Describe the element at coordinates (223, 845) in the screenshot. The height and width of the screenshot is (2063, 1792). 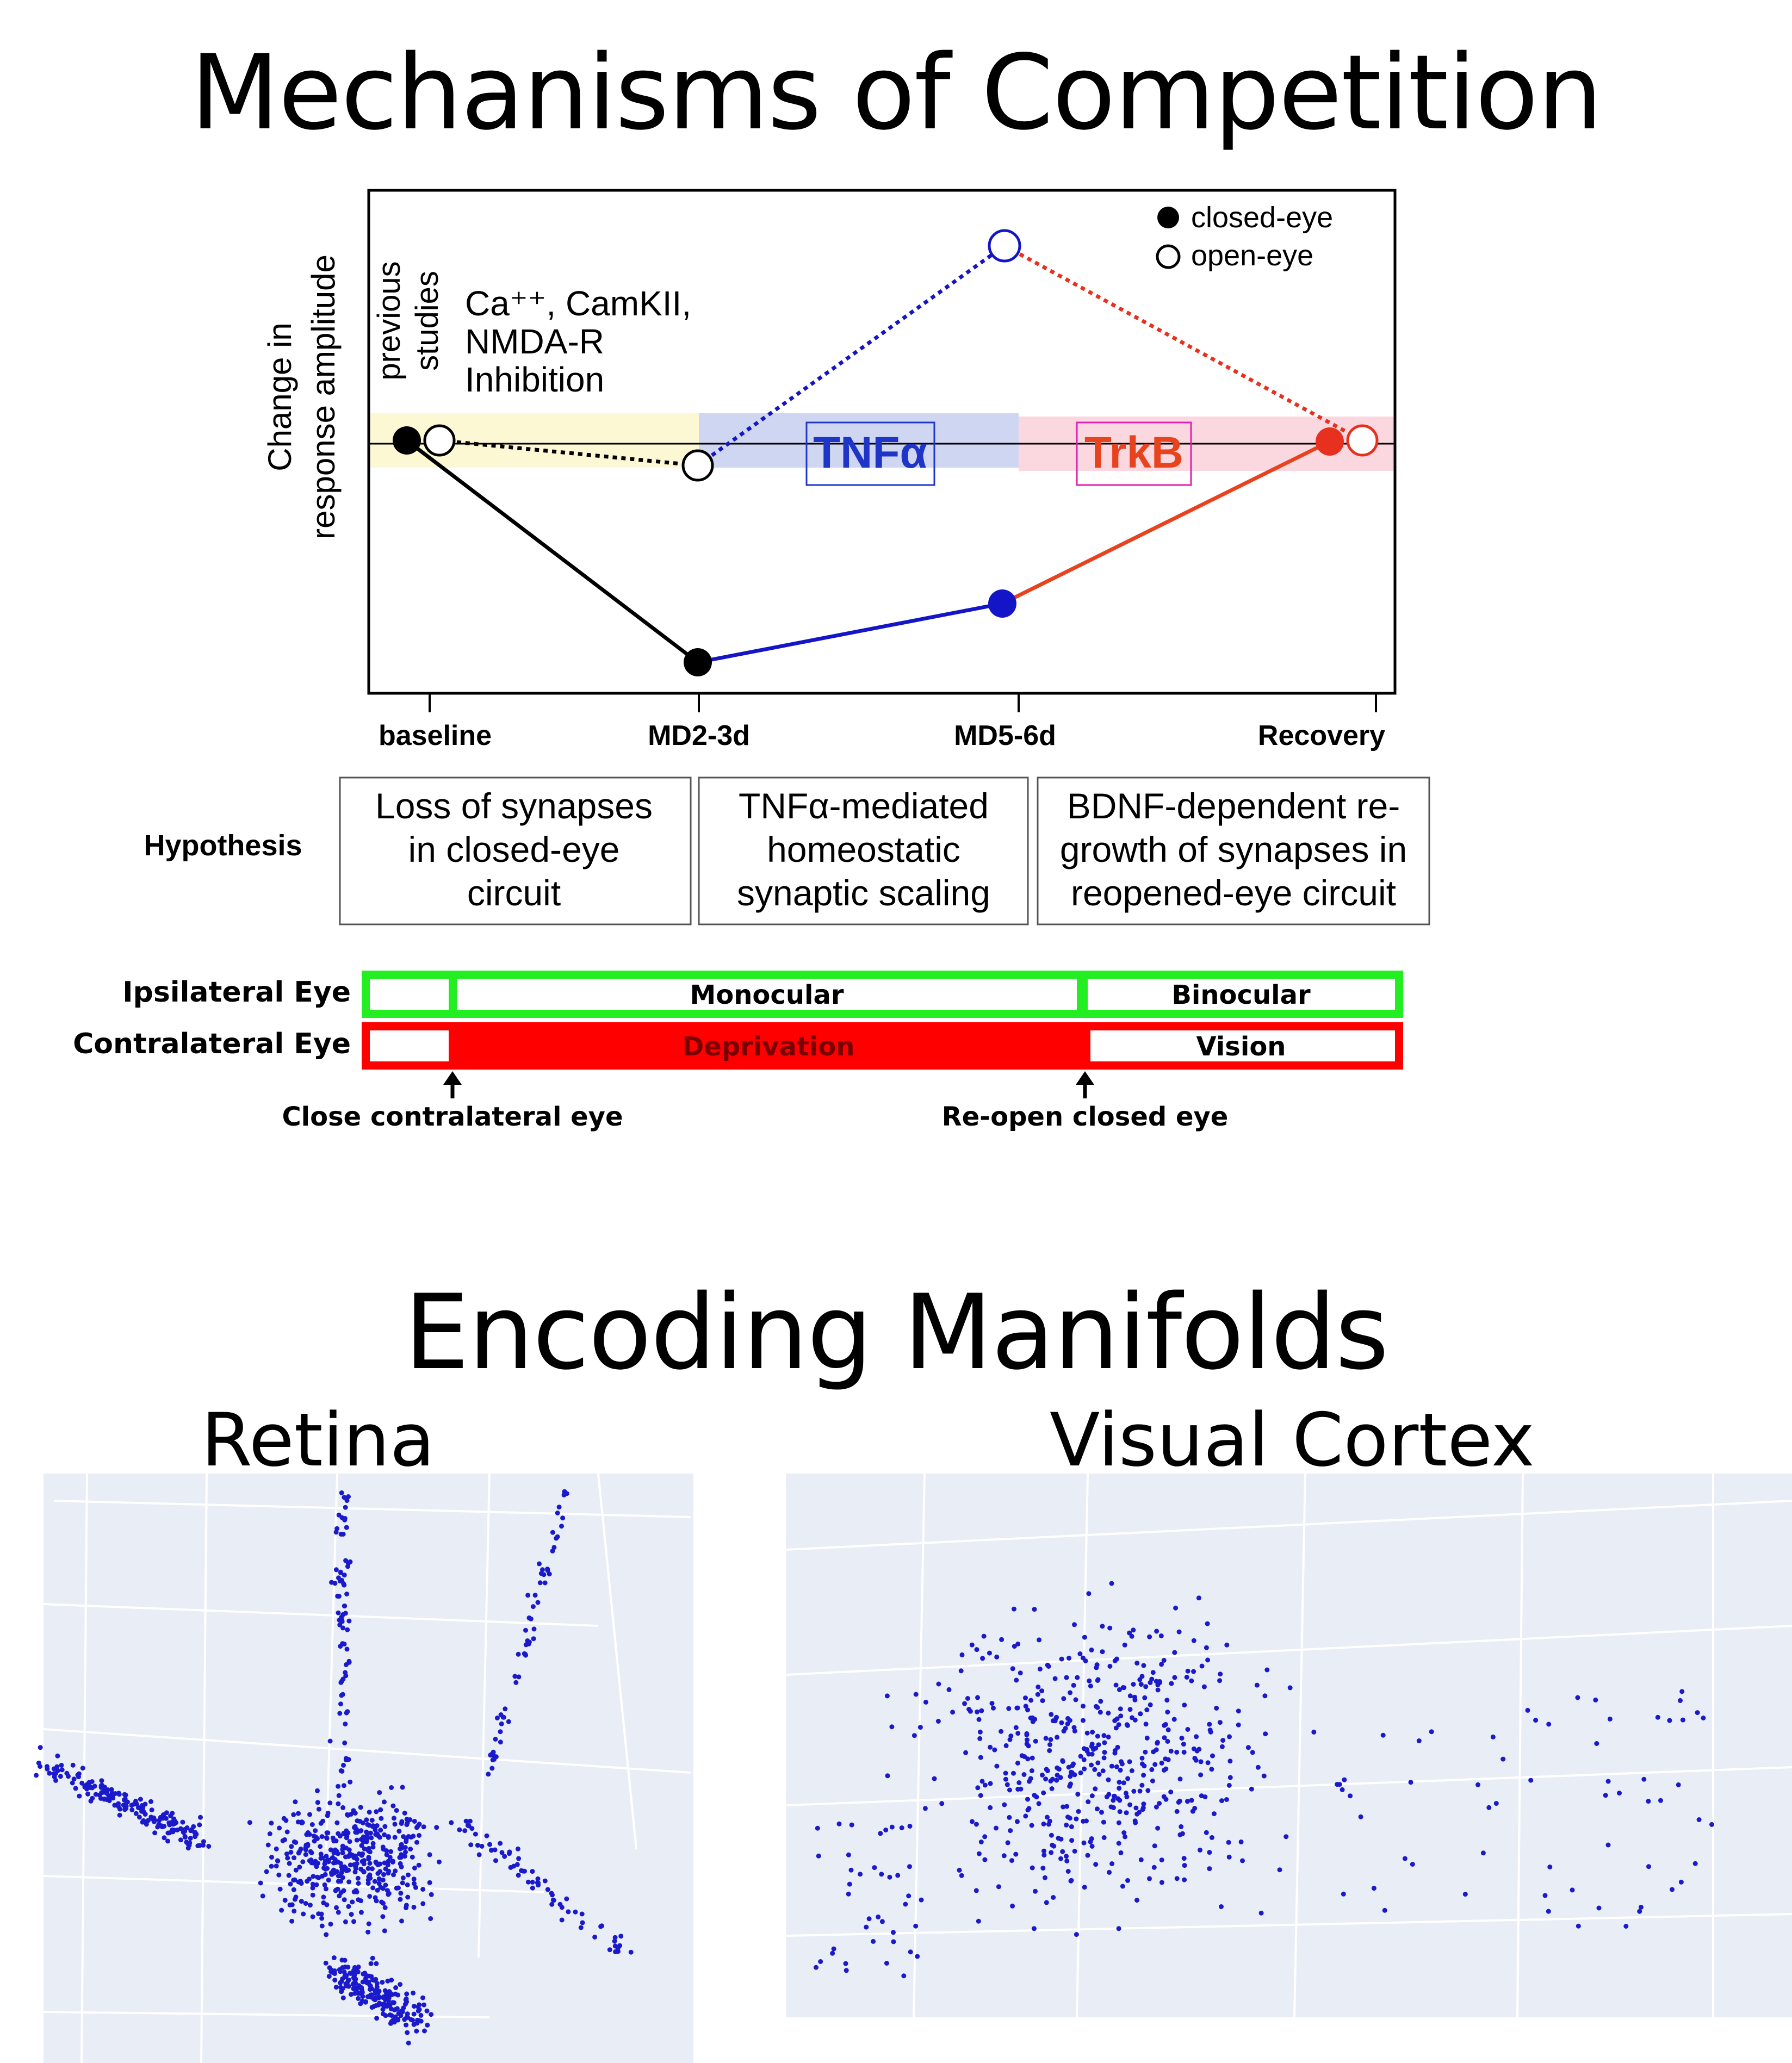
I see `hypothesis-label: Hypothesis` at that location.